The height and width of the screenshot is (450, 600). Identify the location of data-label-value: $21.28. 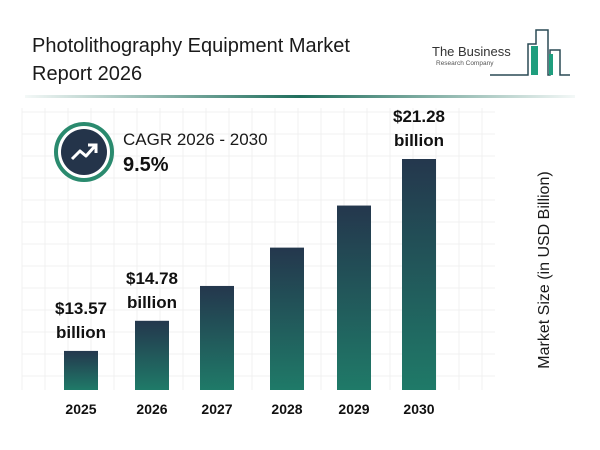
(419, 116).